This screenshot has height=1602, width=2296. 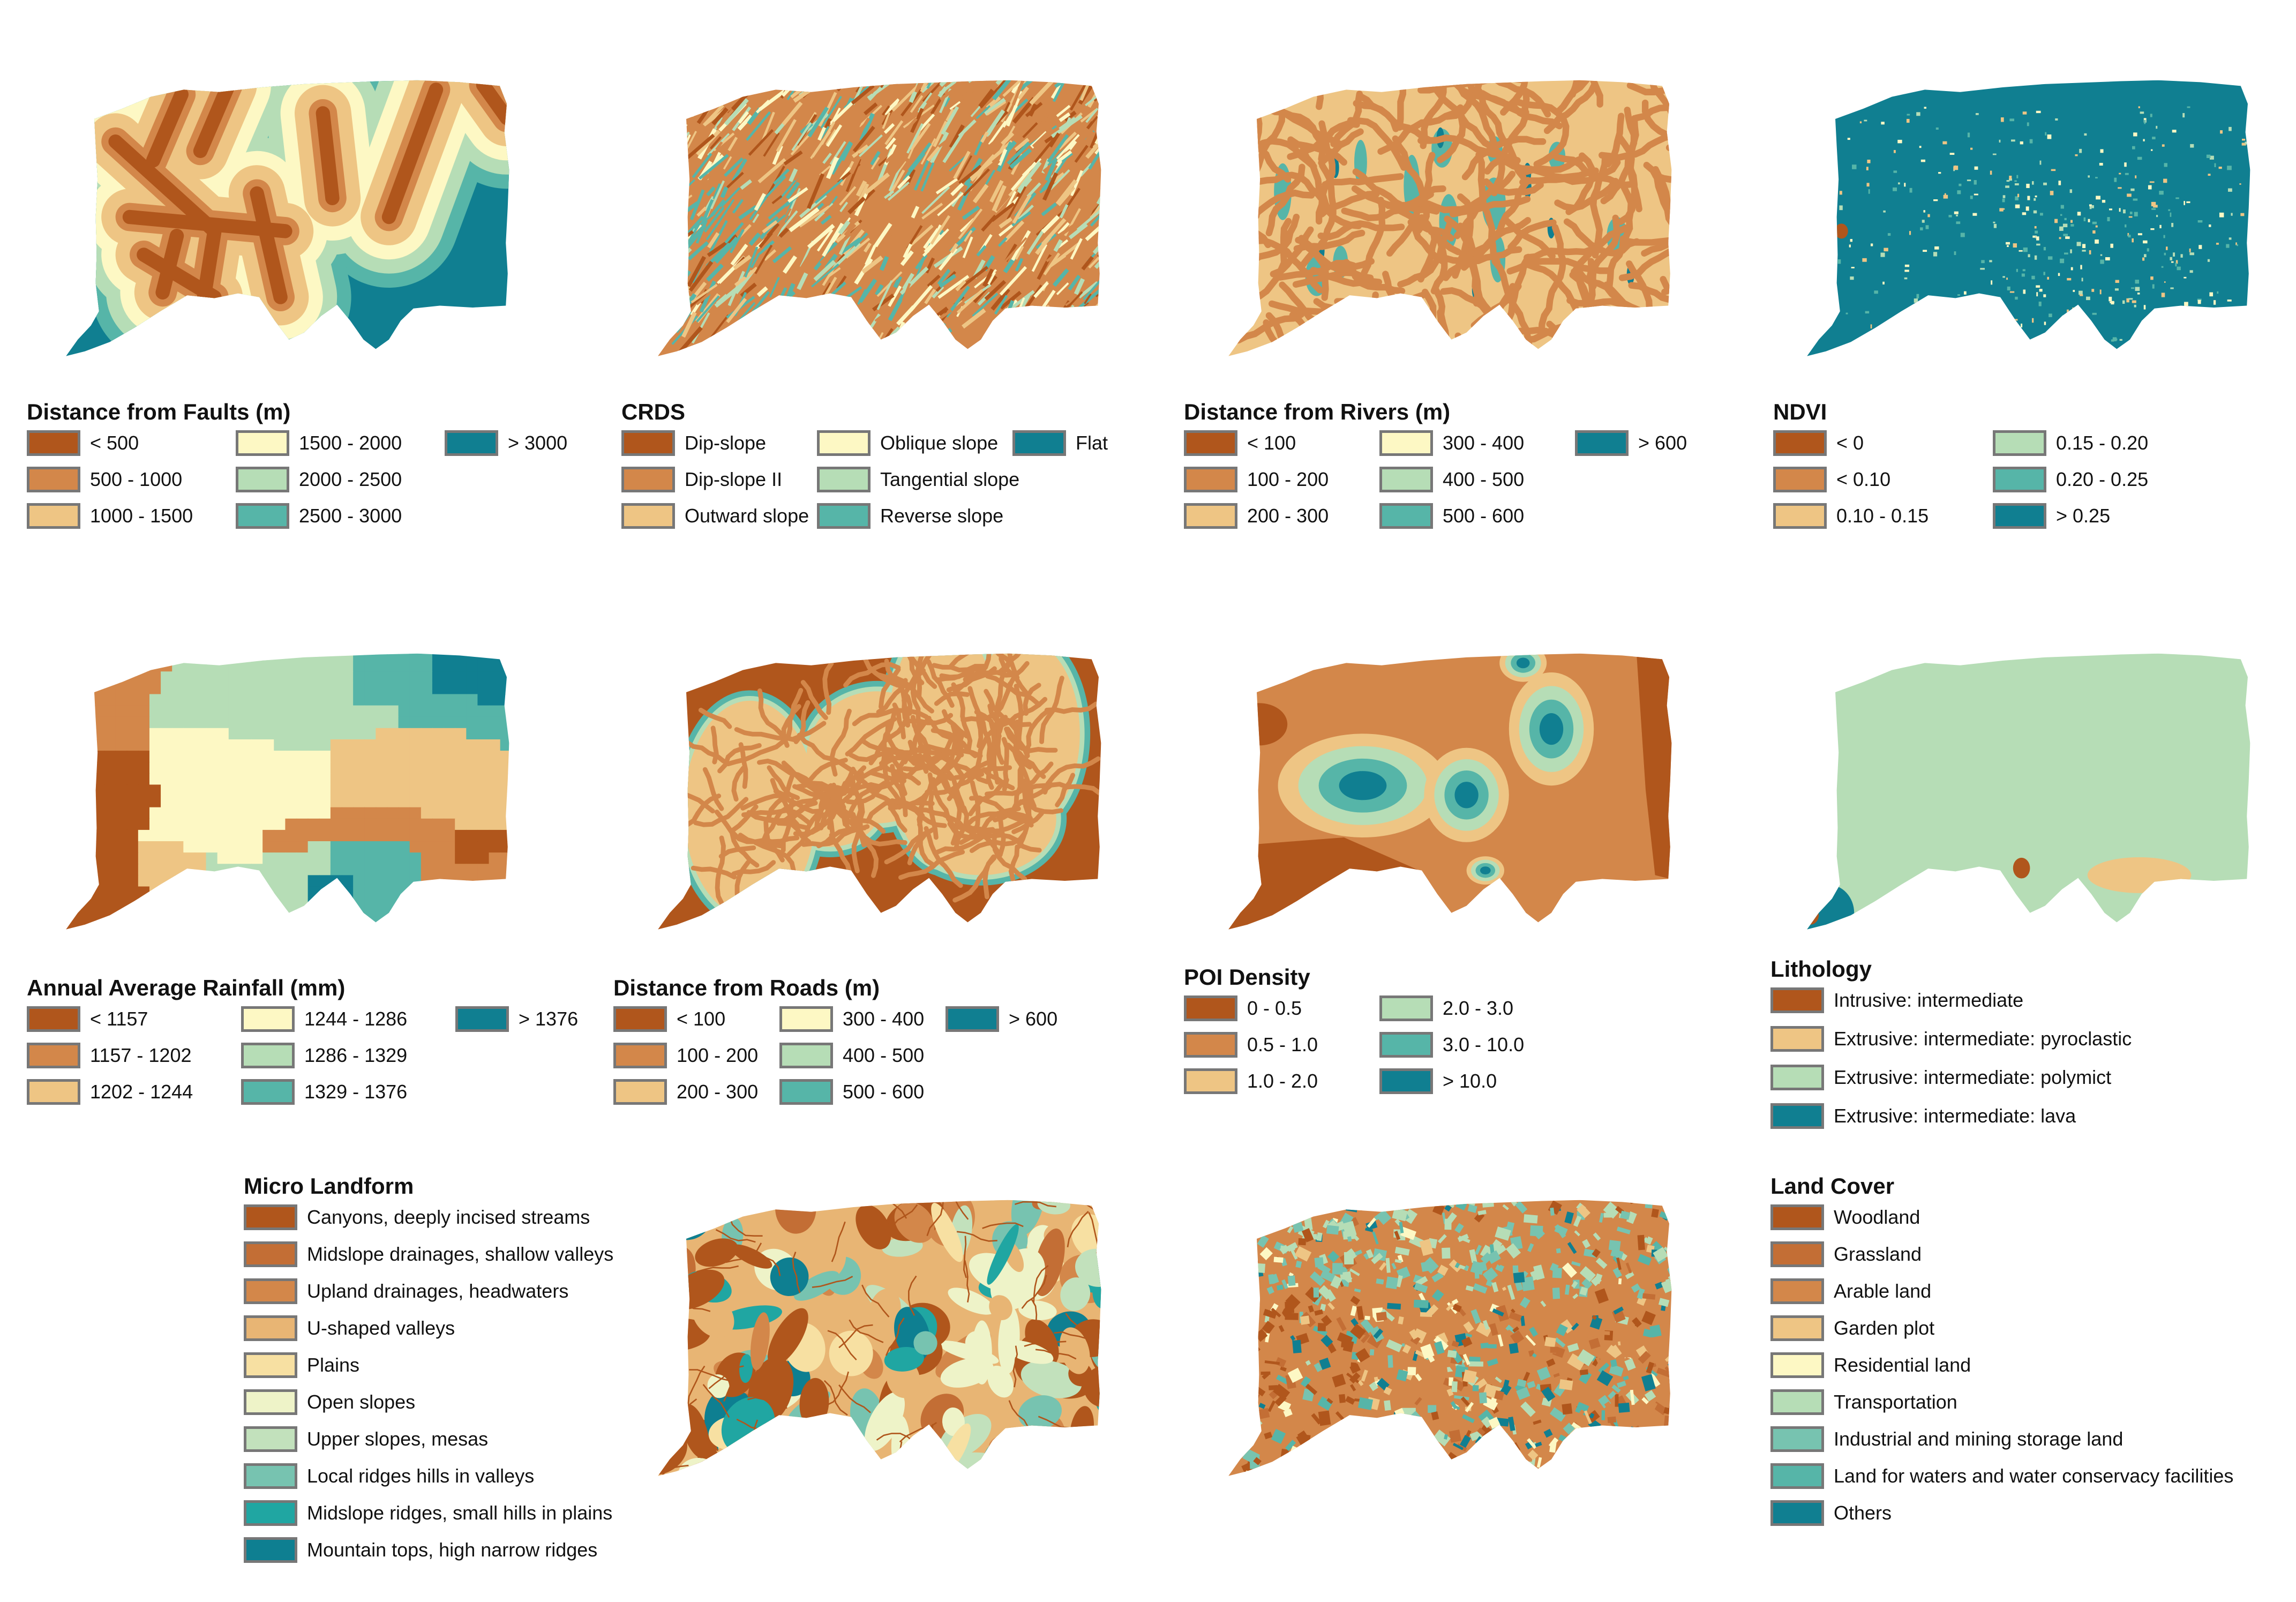 I want to click on legend-item: 2000 - 2500, so click(x=319, y=479).